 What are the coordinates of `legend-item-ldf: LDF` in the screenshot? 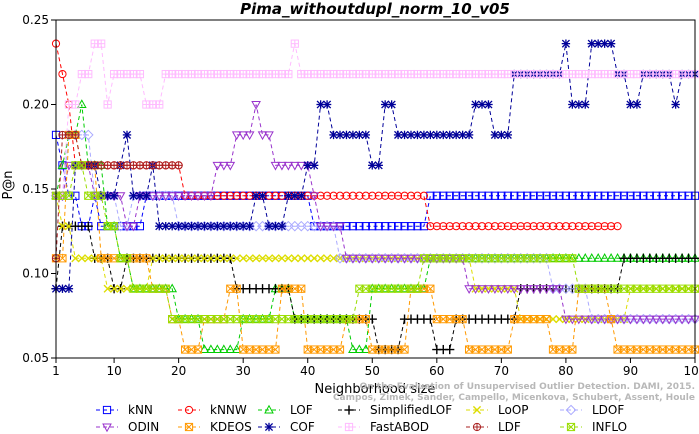 It's located at (493, 427).